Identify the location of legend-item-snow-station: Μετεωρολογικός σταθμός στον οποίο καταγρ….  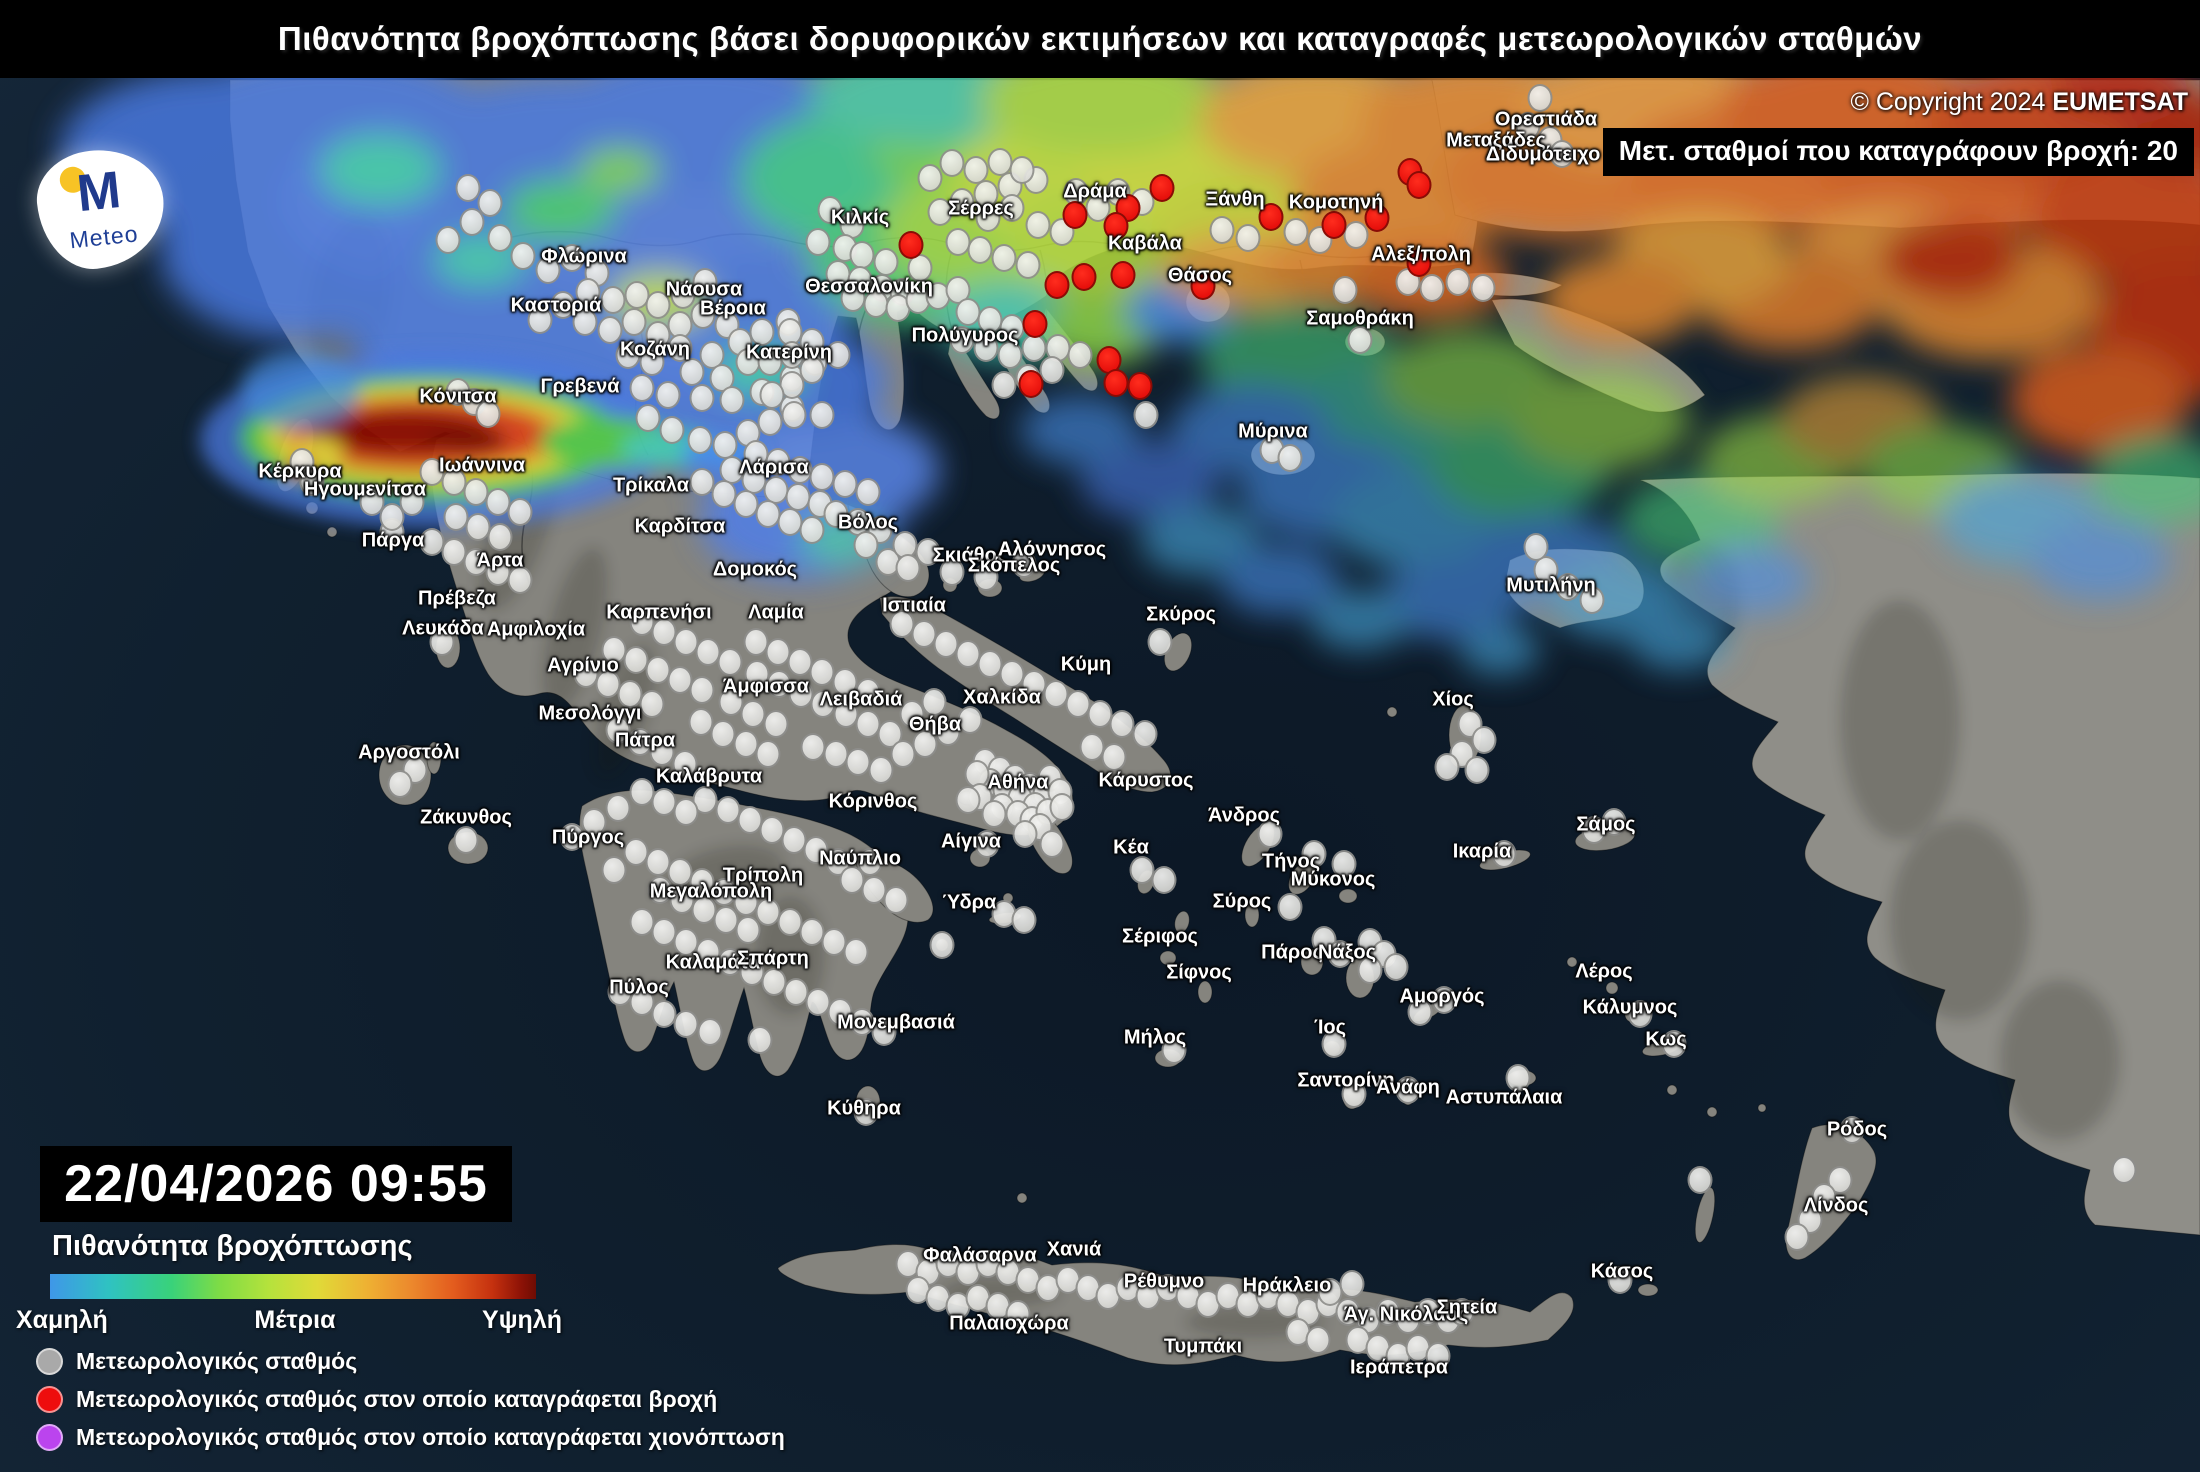
(410, 1437).